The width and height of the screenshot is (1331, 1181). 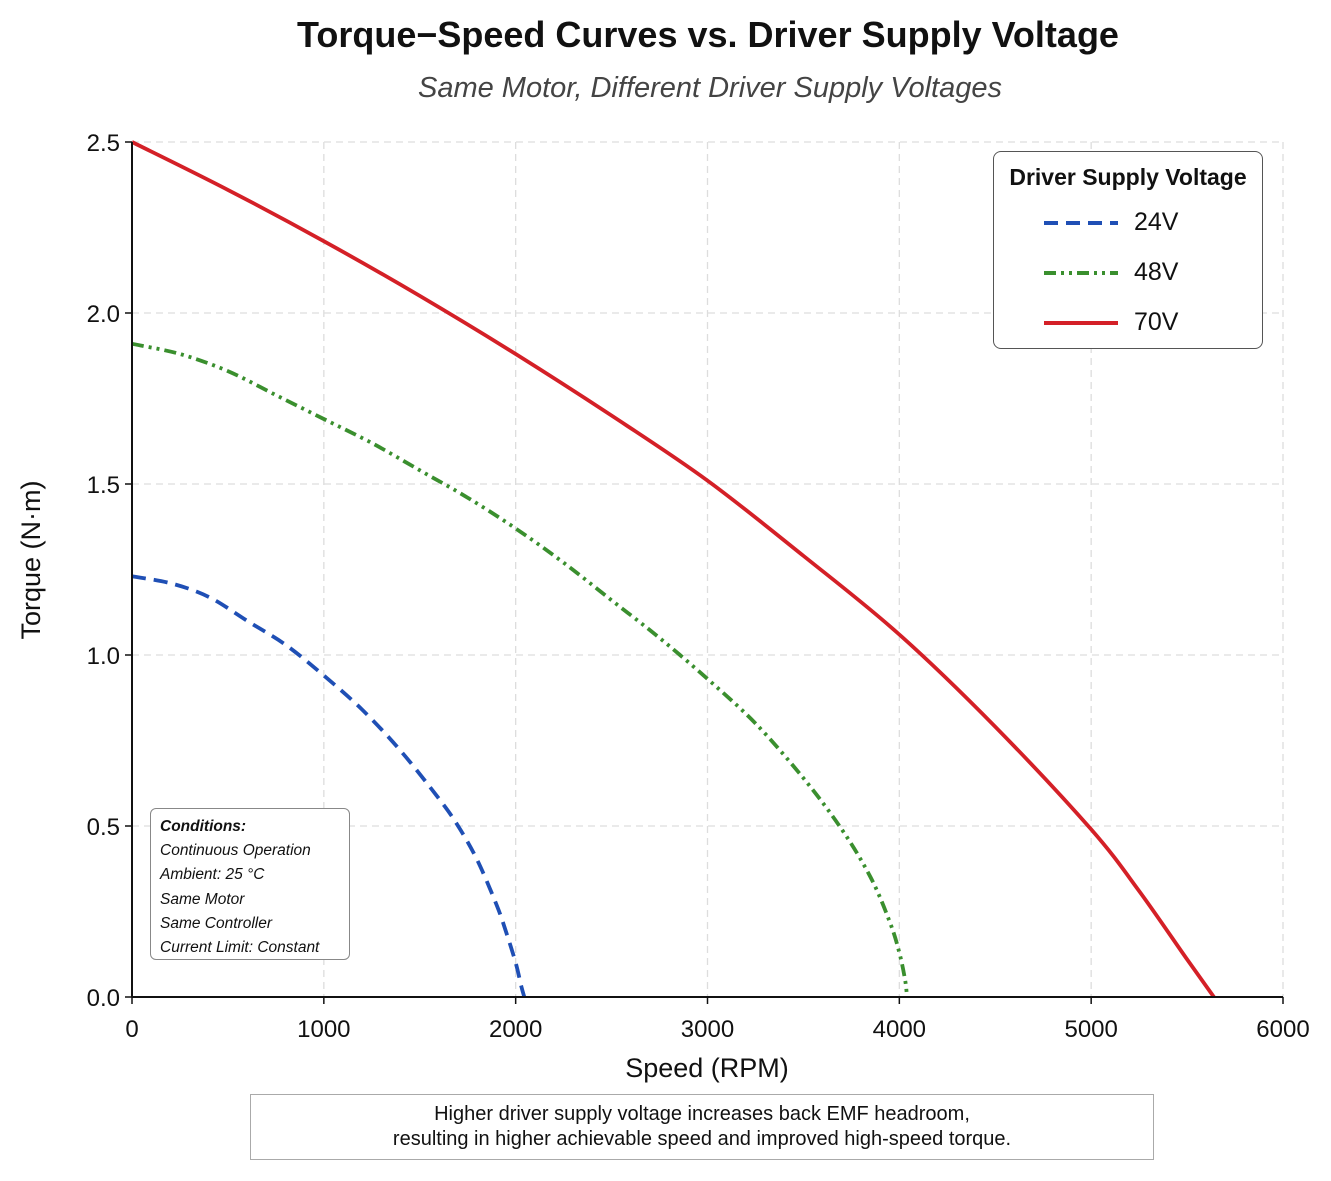 What do you see at coordinates (1156, 322) in the screenshot?
I see `legend-label: 70V` at bounding box center [1156, 322].